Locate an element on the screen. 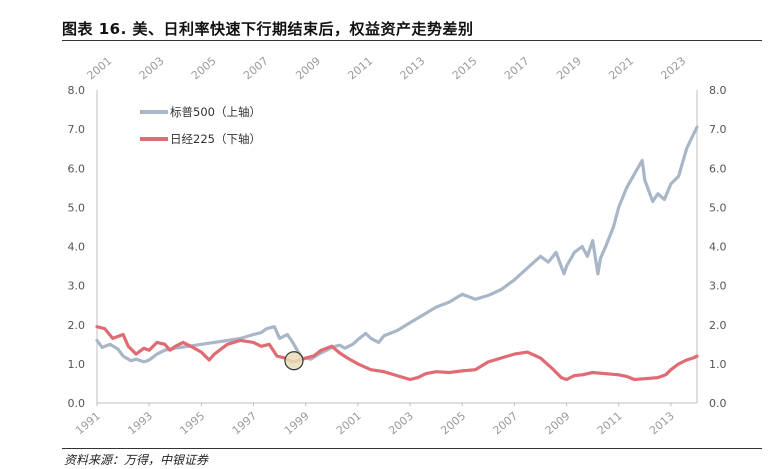 This screenshot has width=775, height=469. x-tick-top: 2011 is located at coordinates (360, 68).